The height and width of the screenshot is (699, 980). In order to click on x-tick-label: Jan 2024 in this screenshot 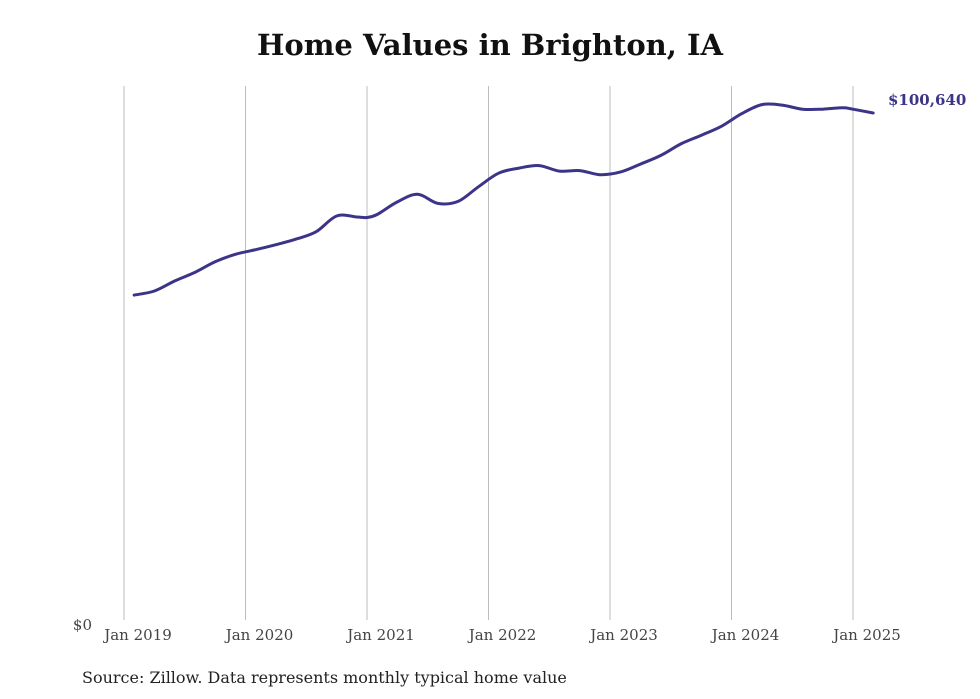, I will do `click(745, 635)`.